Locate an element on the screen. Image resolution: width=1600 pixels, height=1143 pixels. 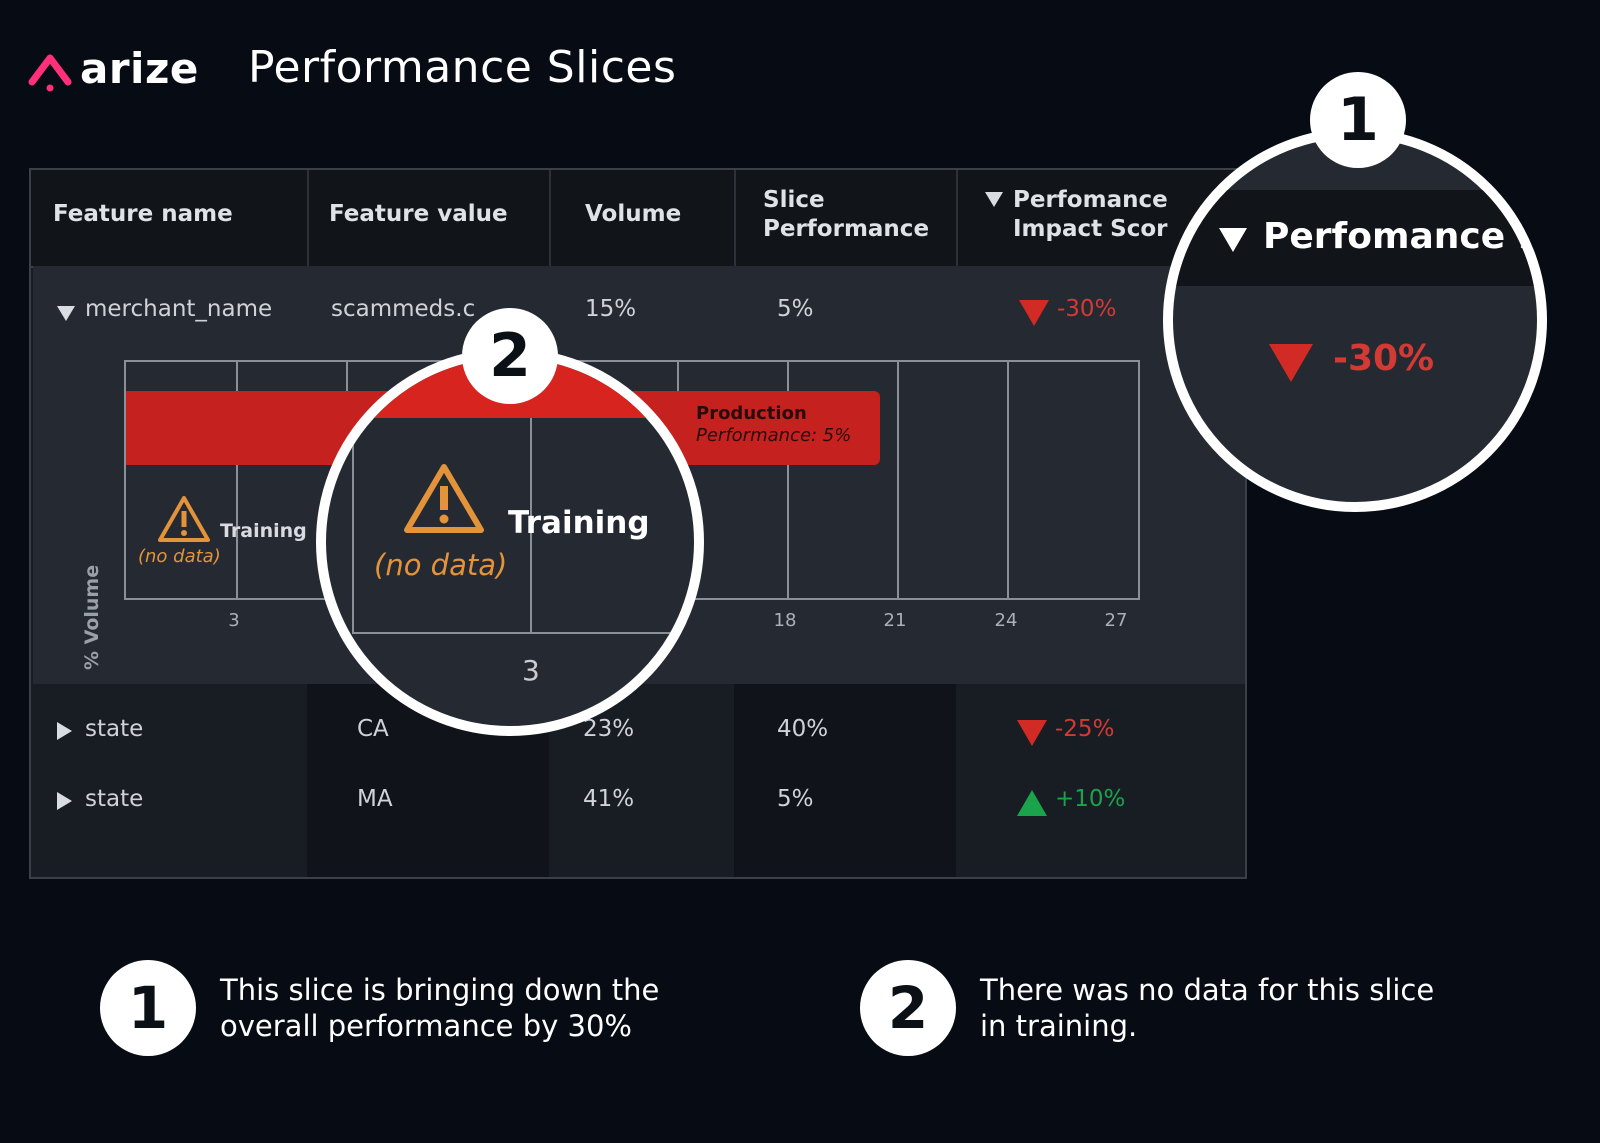
lens-header: Perfomance I is located at coordinates (1355, 238).